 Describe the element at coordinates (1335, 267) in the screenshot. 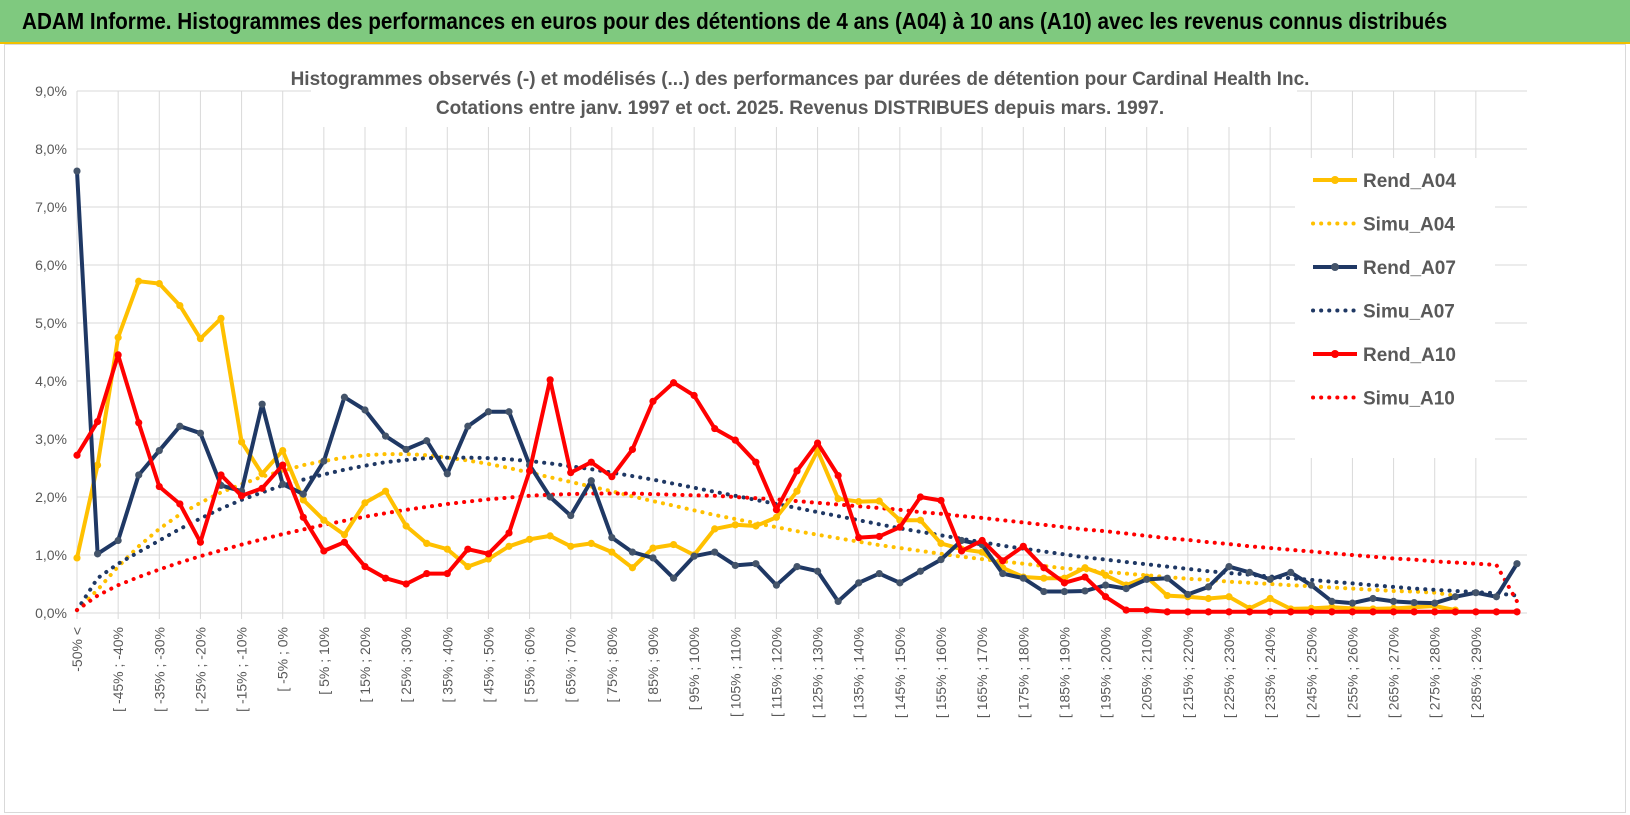

I see `legend-marker-rend-a07` at that location.